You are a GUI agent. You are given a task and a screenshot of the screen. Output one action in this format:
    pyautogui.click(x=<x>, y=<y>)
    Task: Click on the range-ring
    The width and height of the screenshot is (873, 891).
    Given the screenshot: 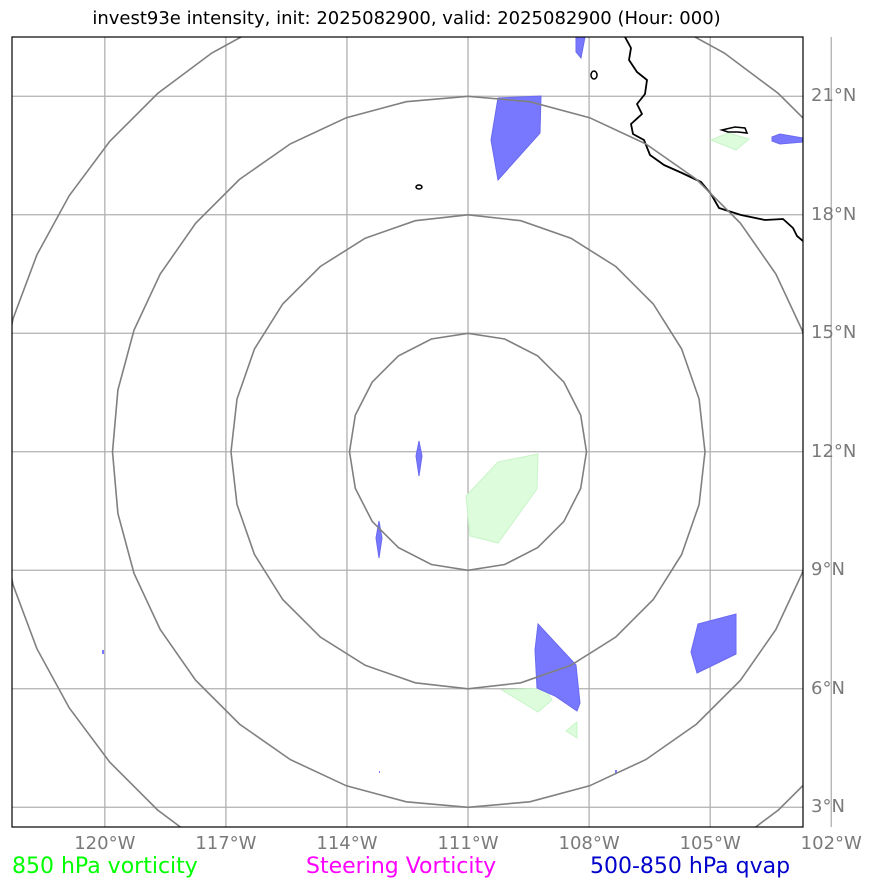 What is the action you would take?
    pyautogui.click(x=468, y=452)
    